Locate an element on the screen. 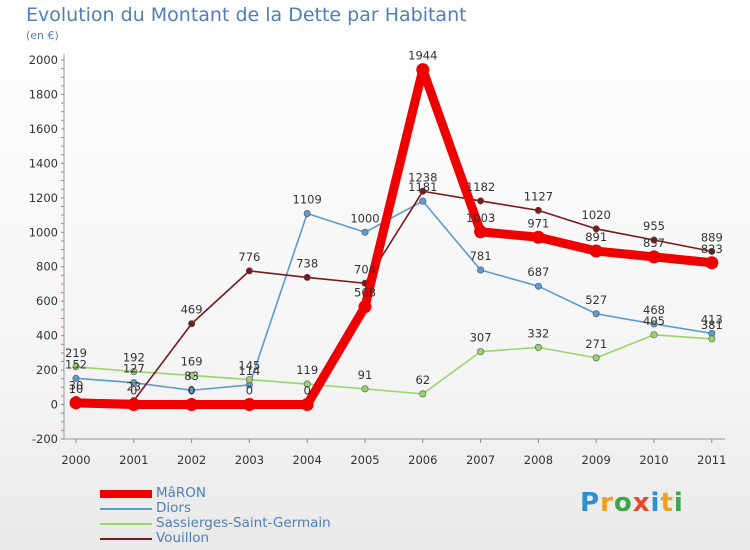  logo-letter: x is located at coordinates (641, 503).